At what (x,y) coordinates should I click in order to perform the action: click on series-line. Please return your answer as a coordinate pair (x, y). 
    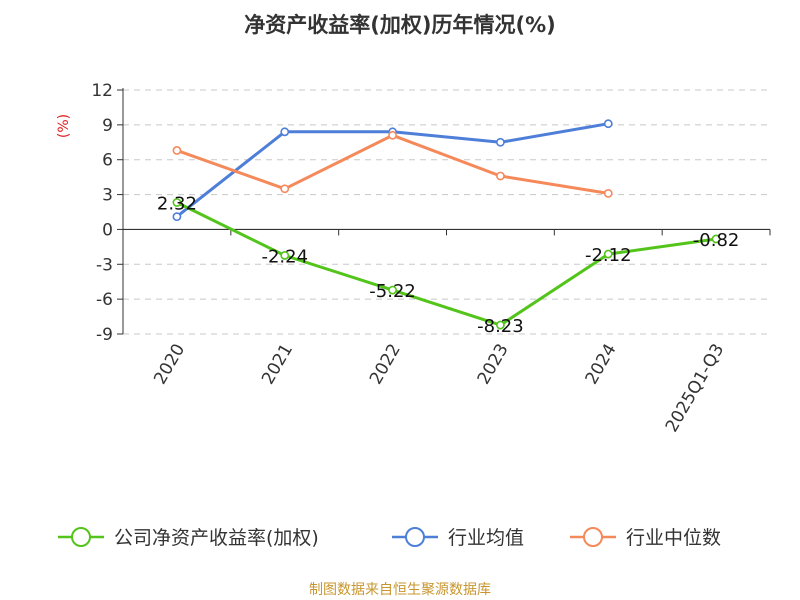
    Looking at the image, I should click on (446, 264).